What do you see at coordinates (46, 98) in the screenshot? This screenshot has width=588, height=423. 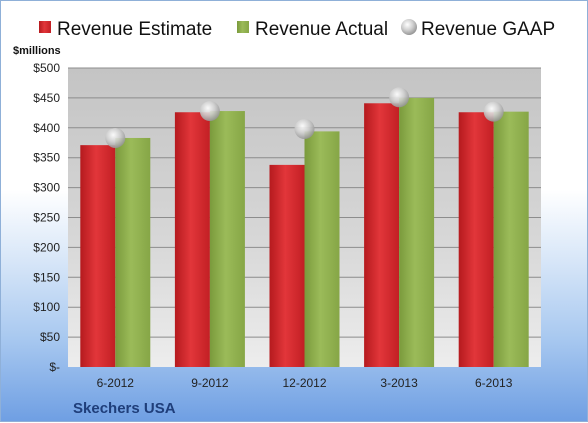 I see `y-tick-label: $450` at bounding box center [46, 98].